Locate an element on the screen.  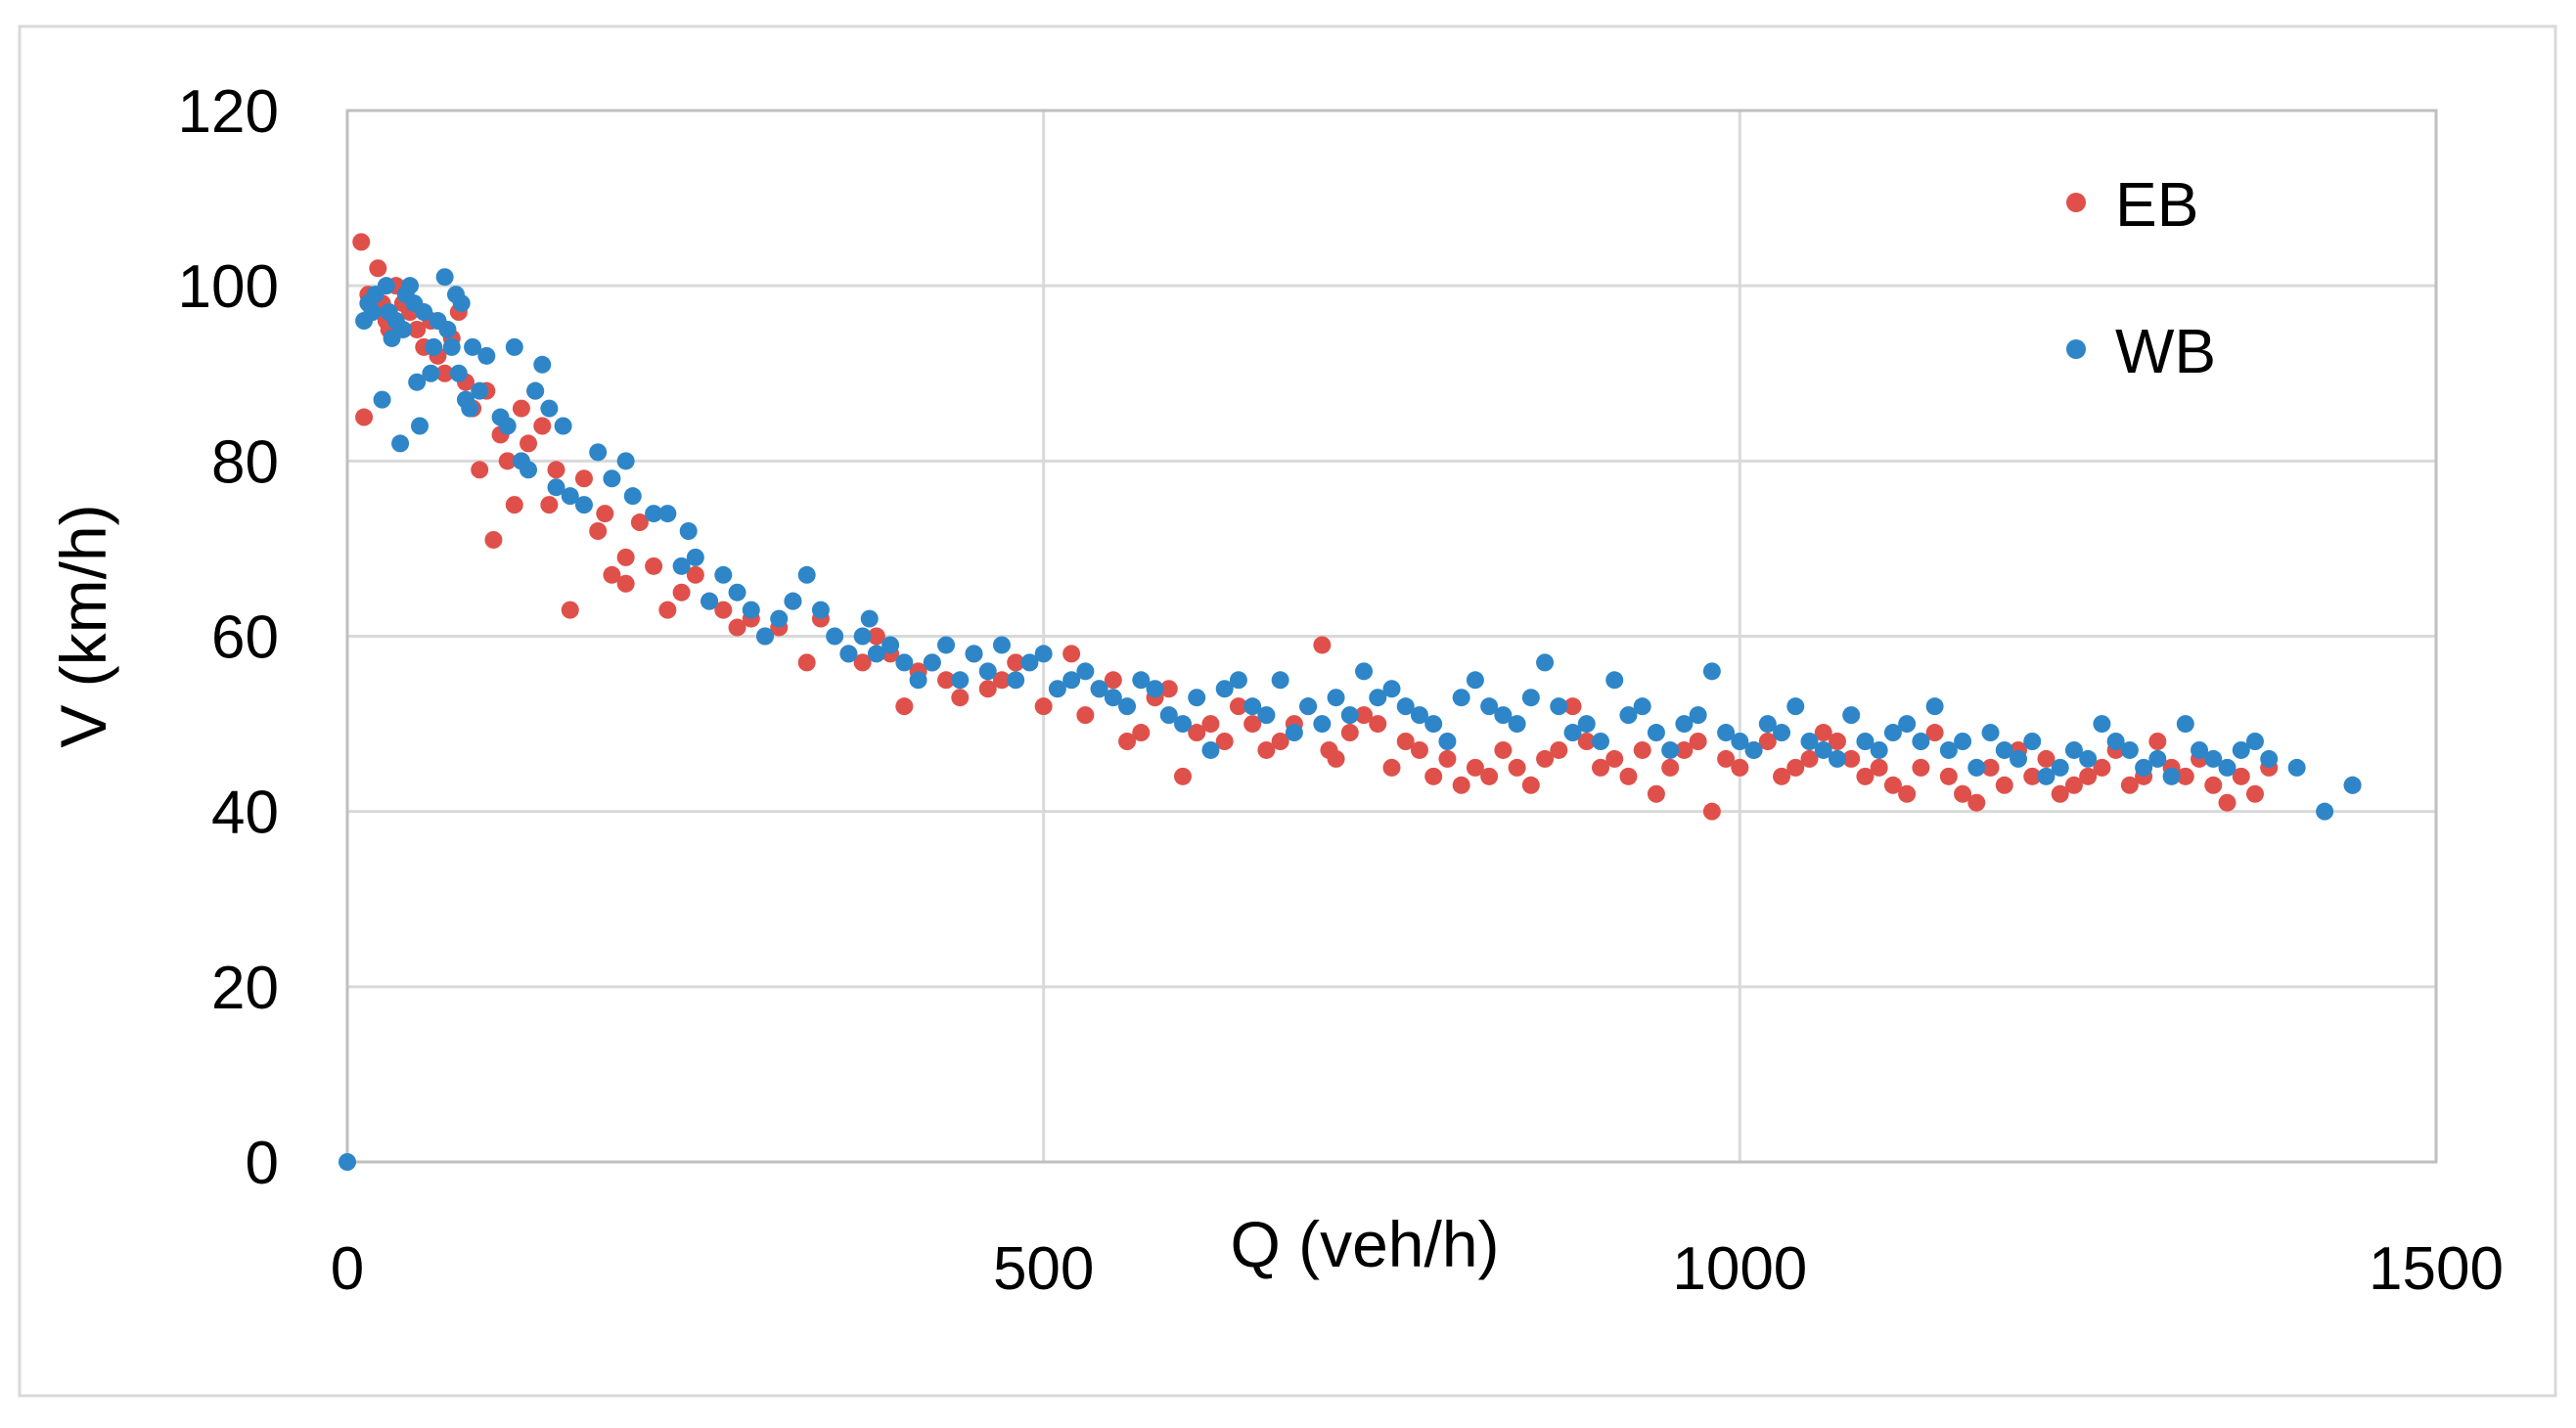
x-axis-ticks: 0 500 1000 1500 is located at coordinates (1417, 1269).